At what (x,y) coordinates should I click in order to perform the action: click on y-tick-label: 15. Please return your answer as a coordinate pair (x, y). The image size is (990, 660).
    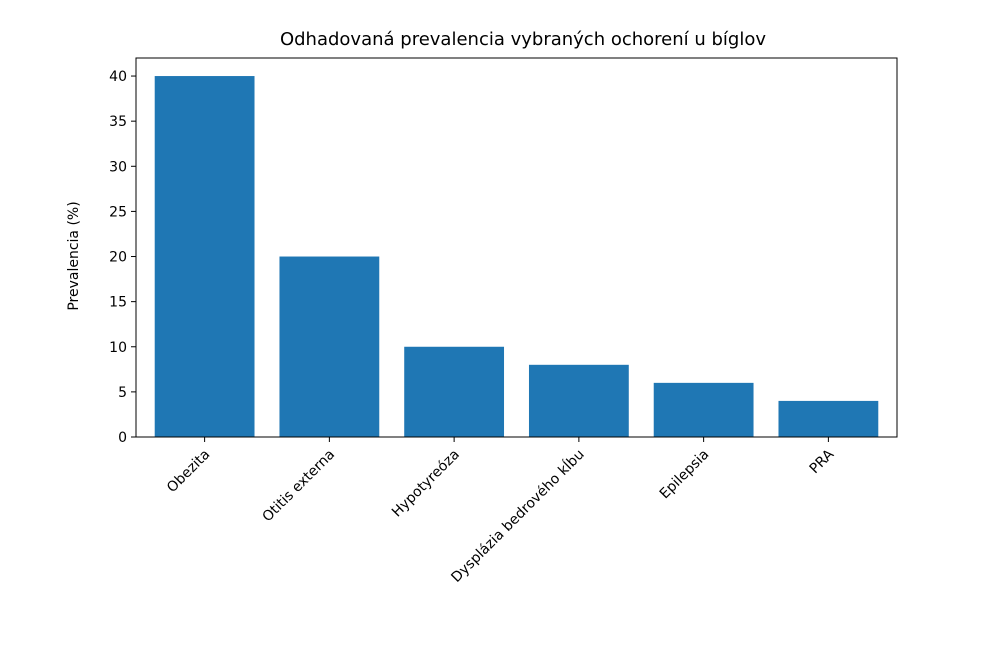
    Looking at the image, I should click on (118, 303).